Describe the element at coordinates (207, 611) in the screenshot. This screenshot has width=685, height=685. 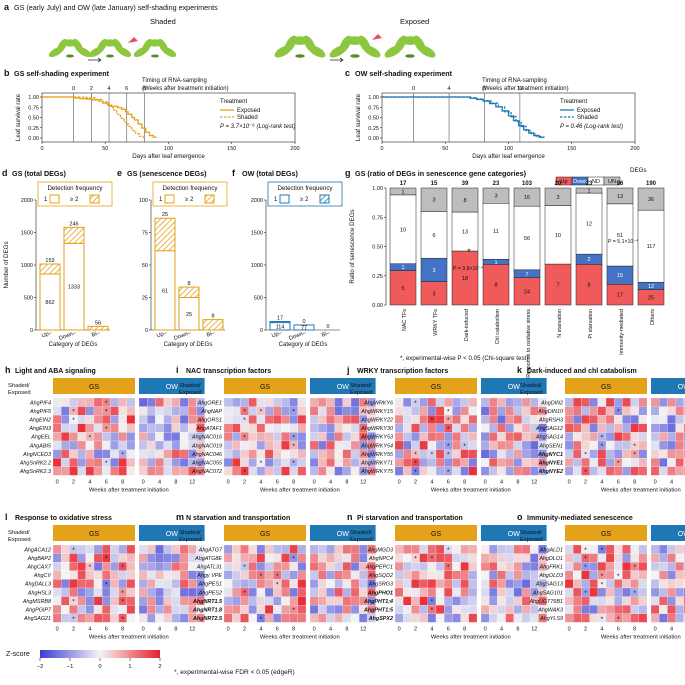
I see `gene-label: AhgNRT1.8` at that location.